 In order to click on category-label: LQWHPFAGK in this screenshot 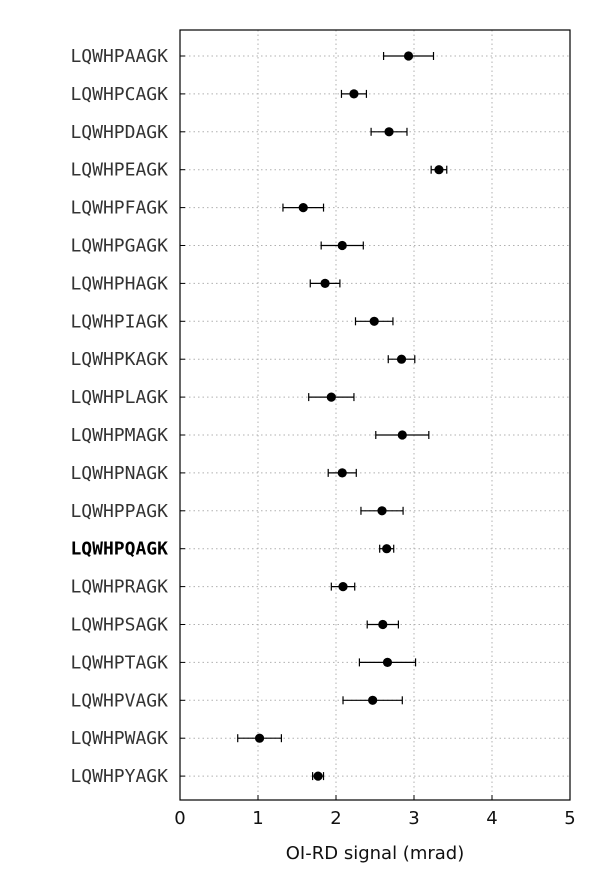, I will do `click(119, 208)`.